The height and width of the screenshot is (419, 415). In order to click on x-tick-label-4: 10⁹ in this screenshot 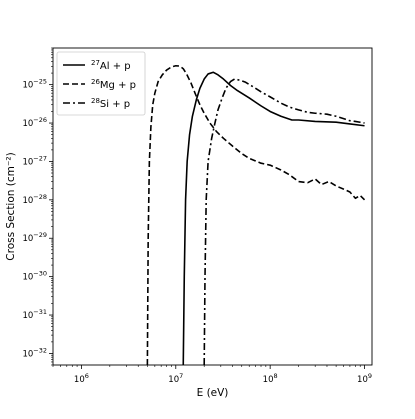, I will do `click(364, 378)`.